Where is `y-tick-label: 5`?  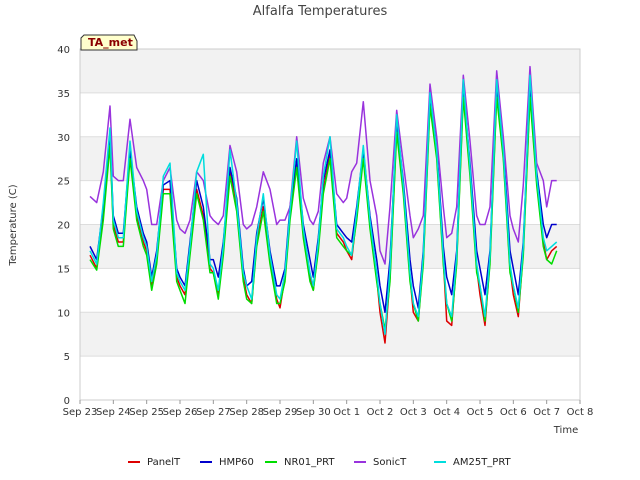 y-tick-label: 5 is located at coordinates (67, 357).